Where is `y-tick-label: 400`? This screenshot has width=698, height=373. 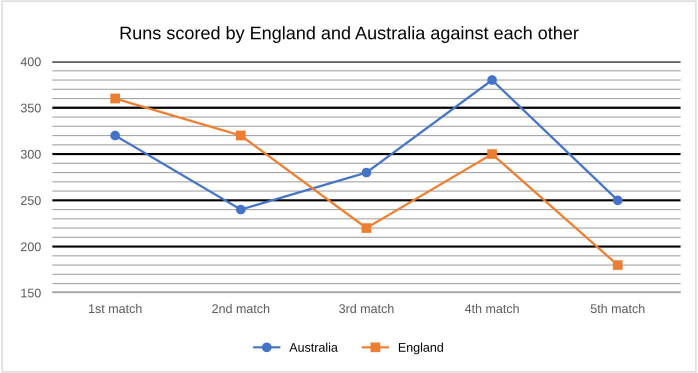
y-tick-label: 400 is located at coordinates (30, 61).